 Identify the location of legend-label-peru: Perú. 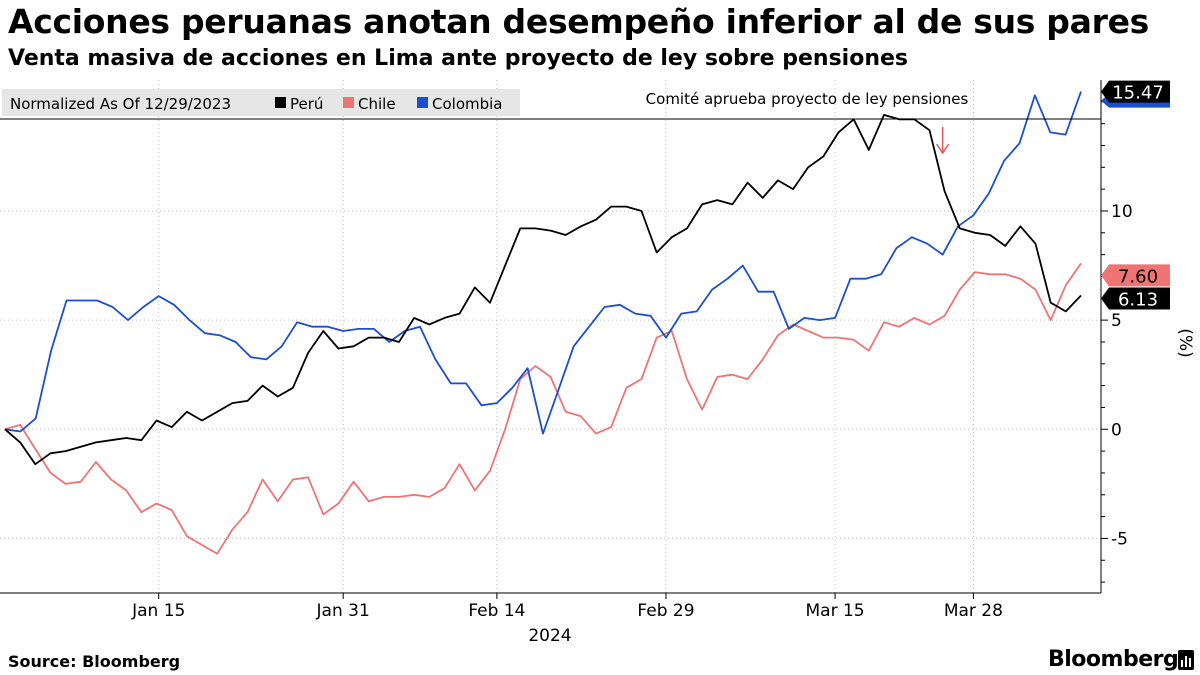
(306, 104).